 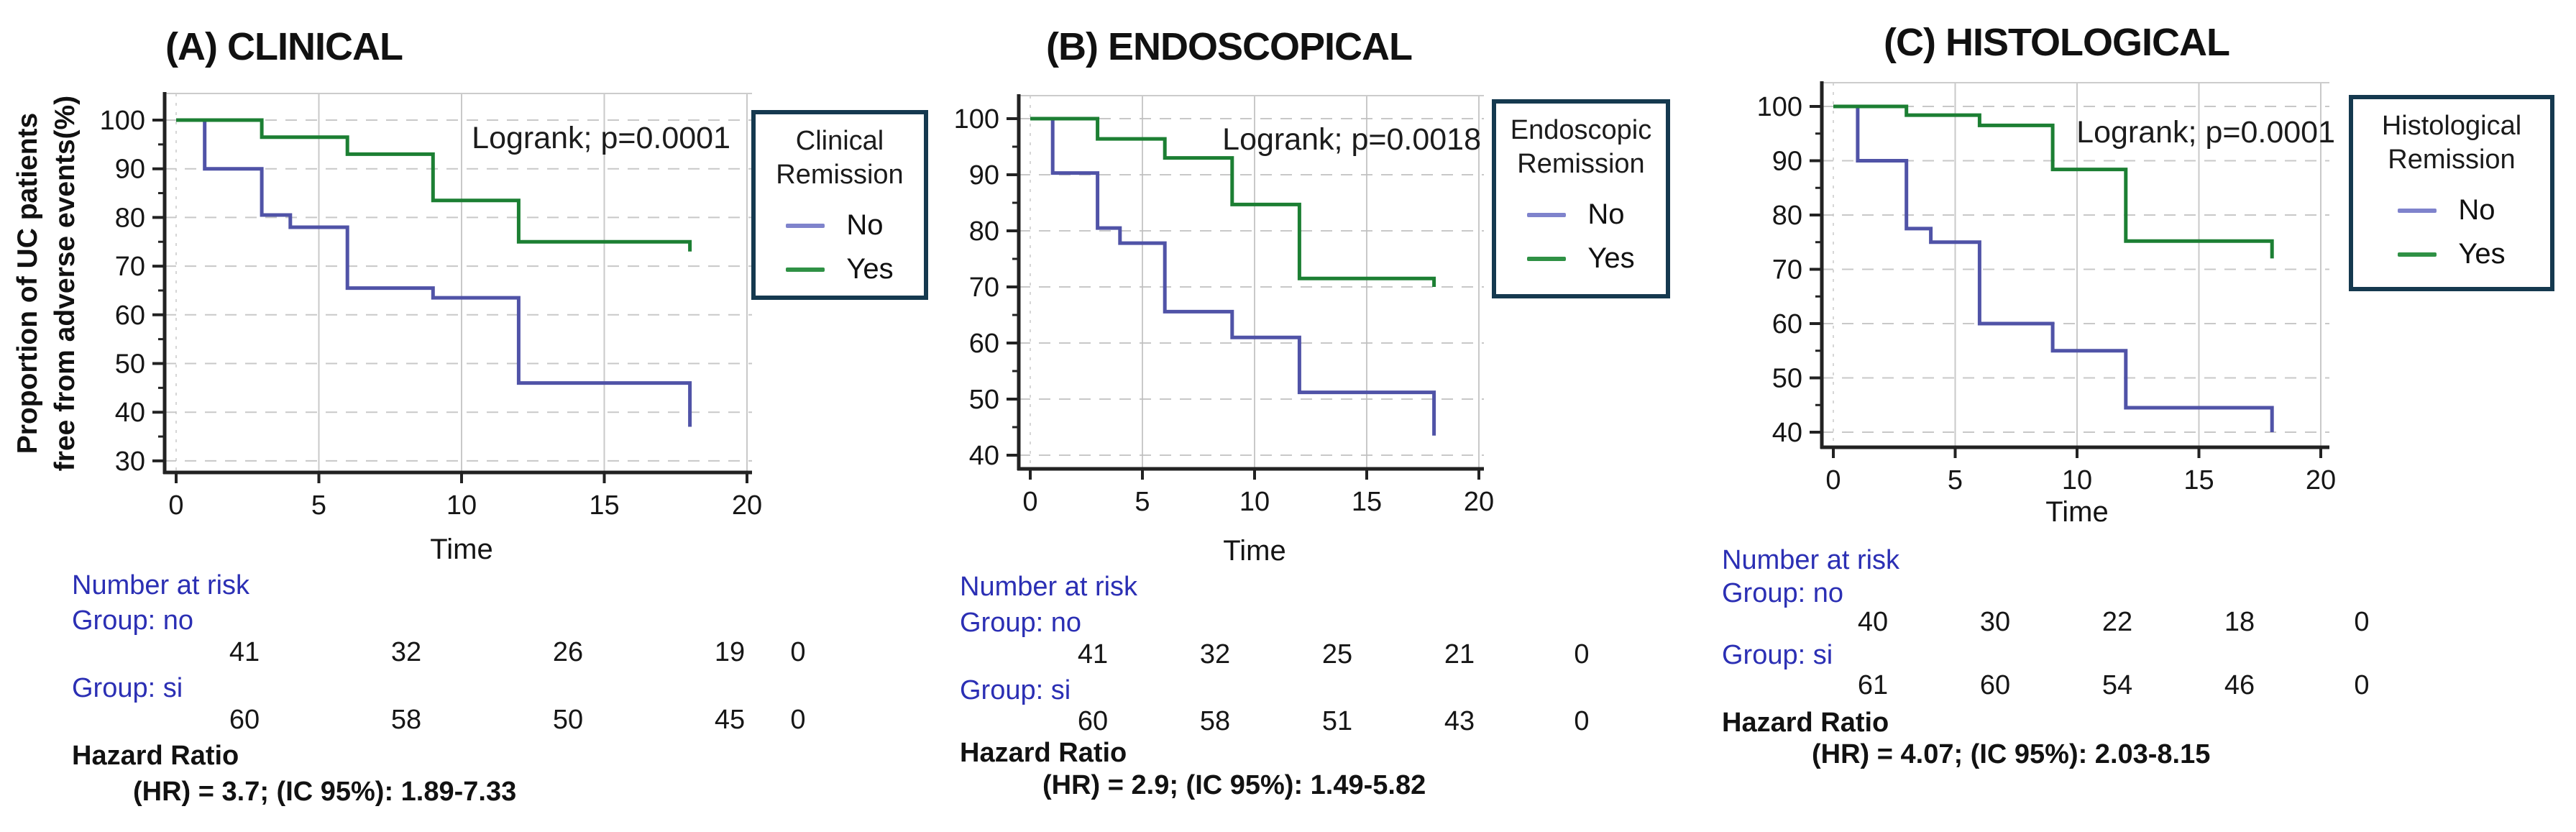 What do you see at coordinates (1581, 198) in the screenshot?
I see `legend-endoscopic-remission: Endoscopic Remission No Yes` at bounding box center [1581, 198].